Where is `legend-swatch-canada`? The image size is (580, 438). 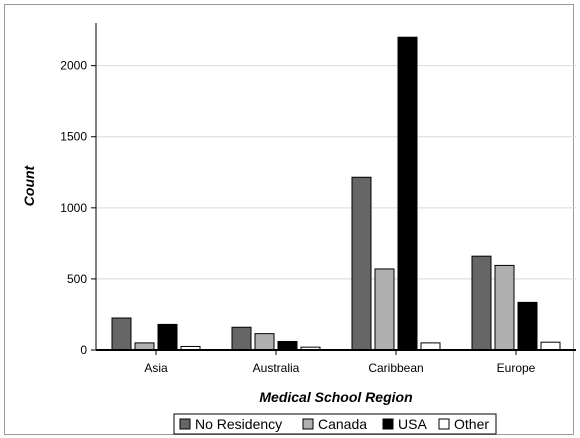 legend-swatch-canada is located at coordinates (308, 424).